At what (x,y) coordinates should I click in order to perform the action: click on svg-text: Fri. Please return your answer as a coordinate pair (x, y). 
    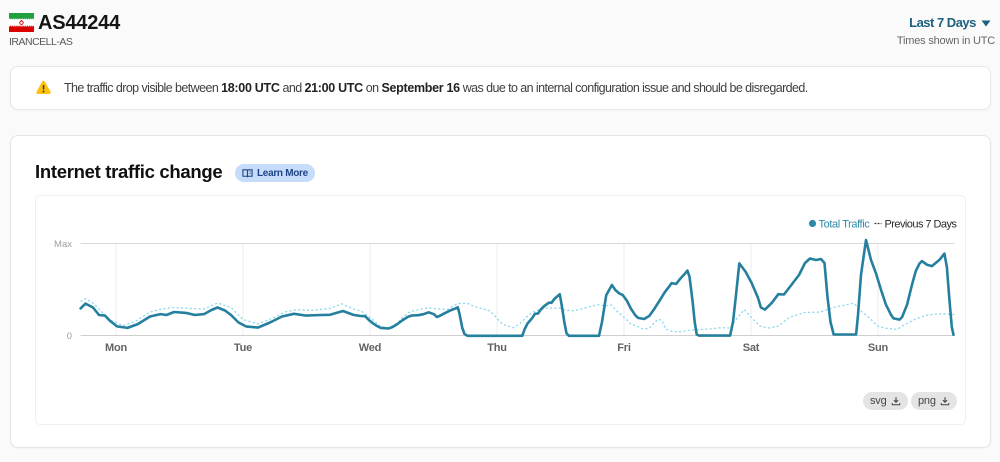
    Looking at the image, I should click on (624, 348).